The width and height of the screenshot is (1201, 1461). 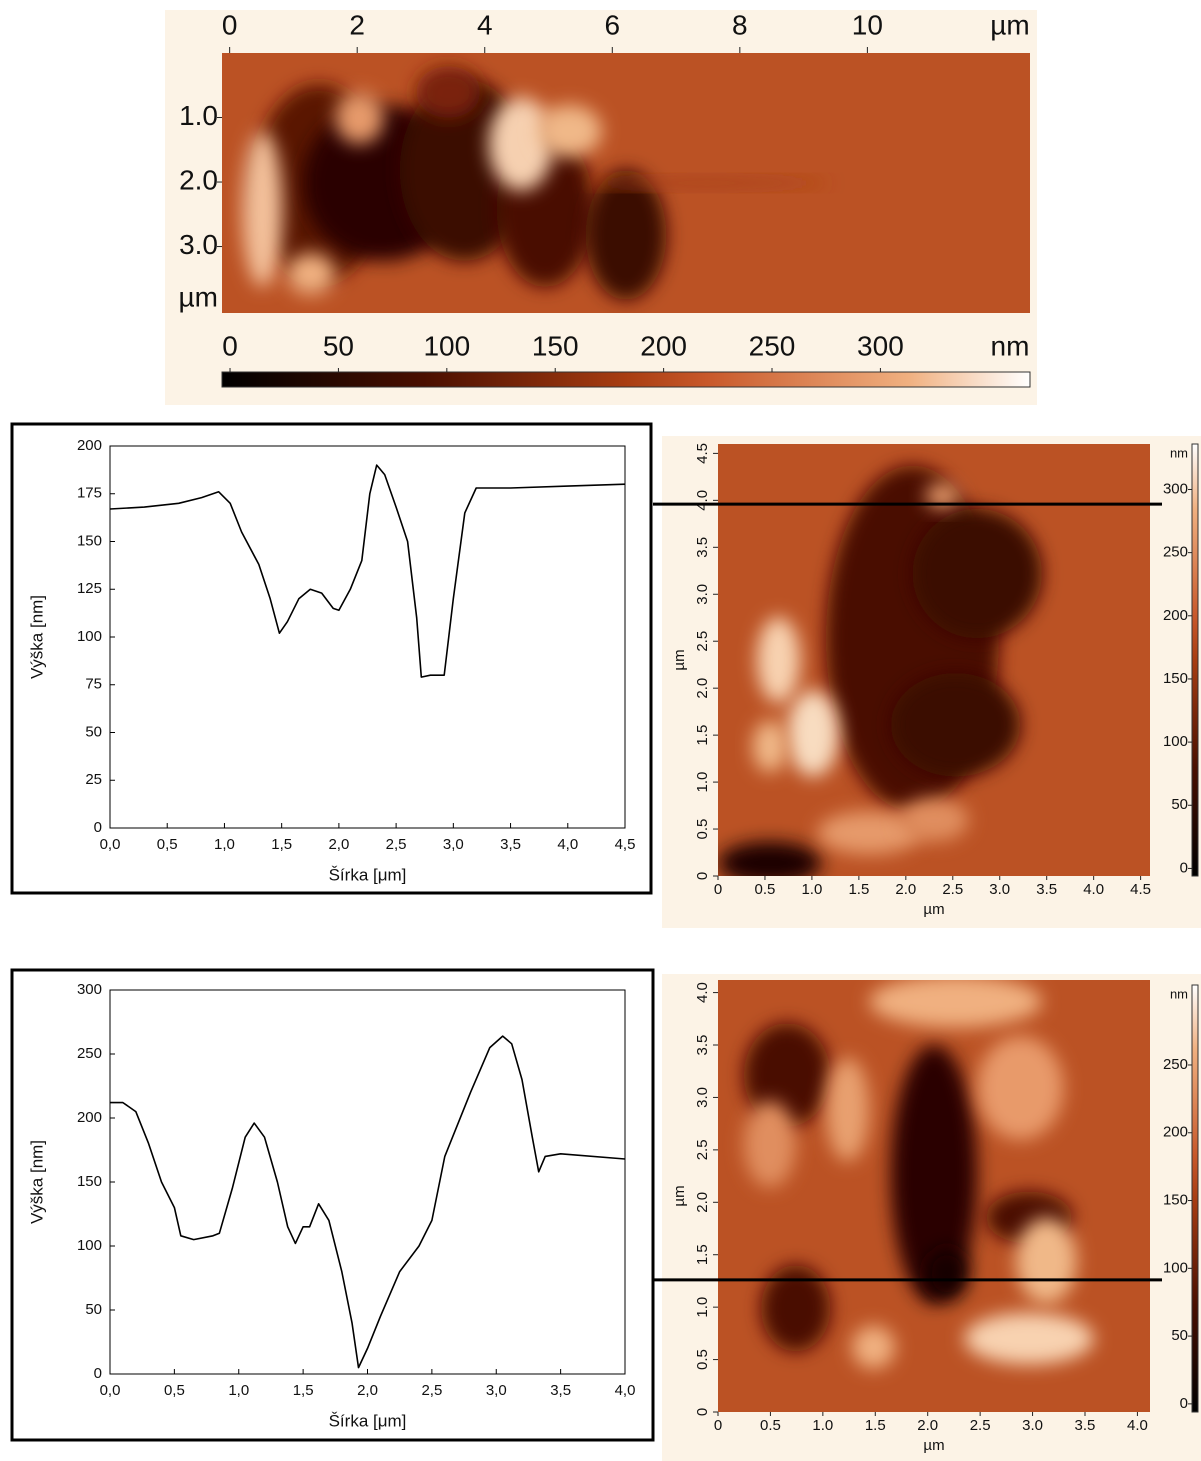 What do you see at coordinates (89, 989) in the screenshot?
I see `y-tick-label: 300` at bounding box center [89, 989].